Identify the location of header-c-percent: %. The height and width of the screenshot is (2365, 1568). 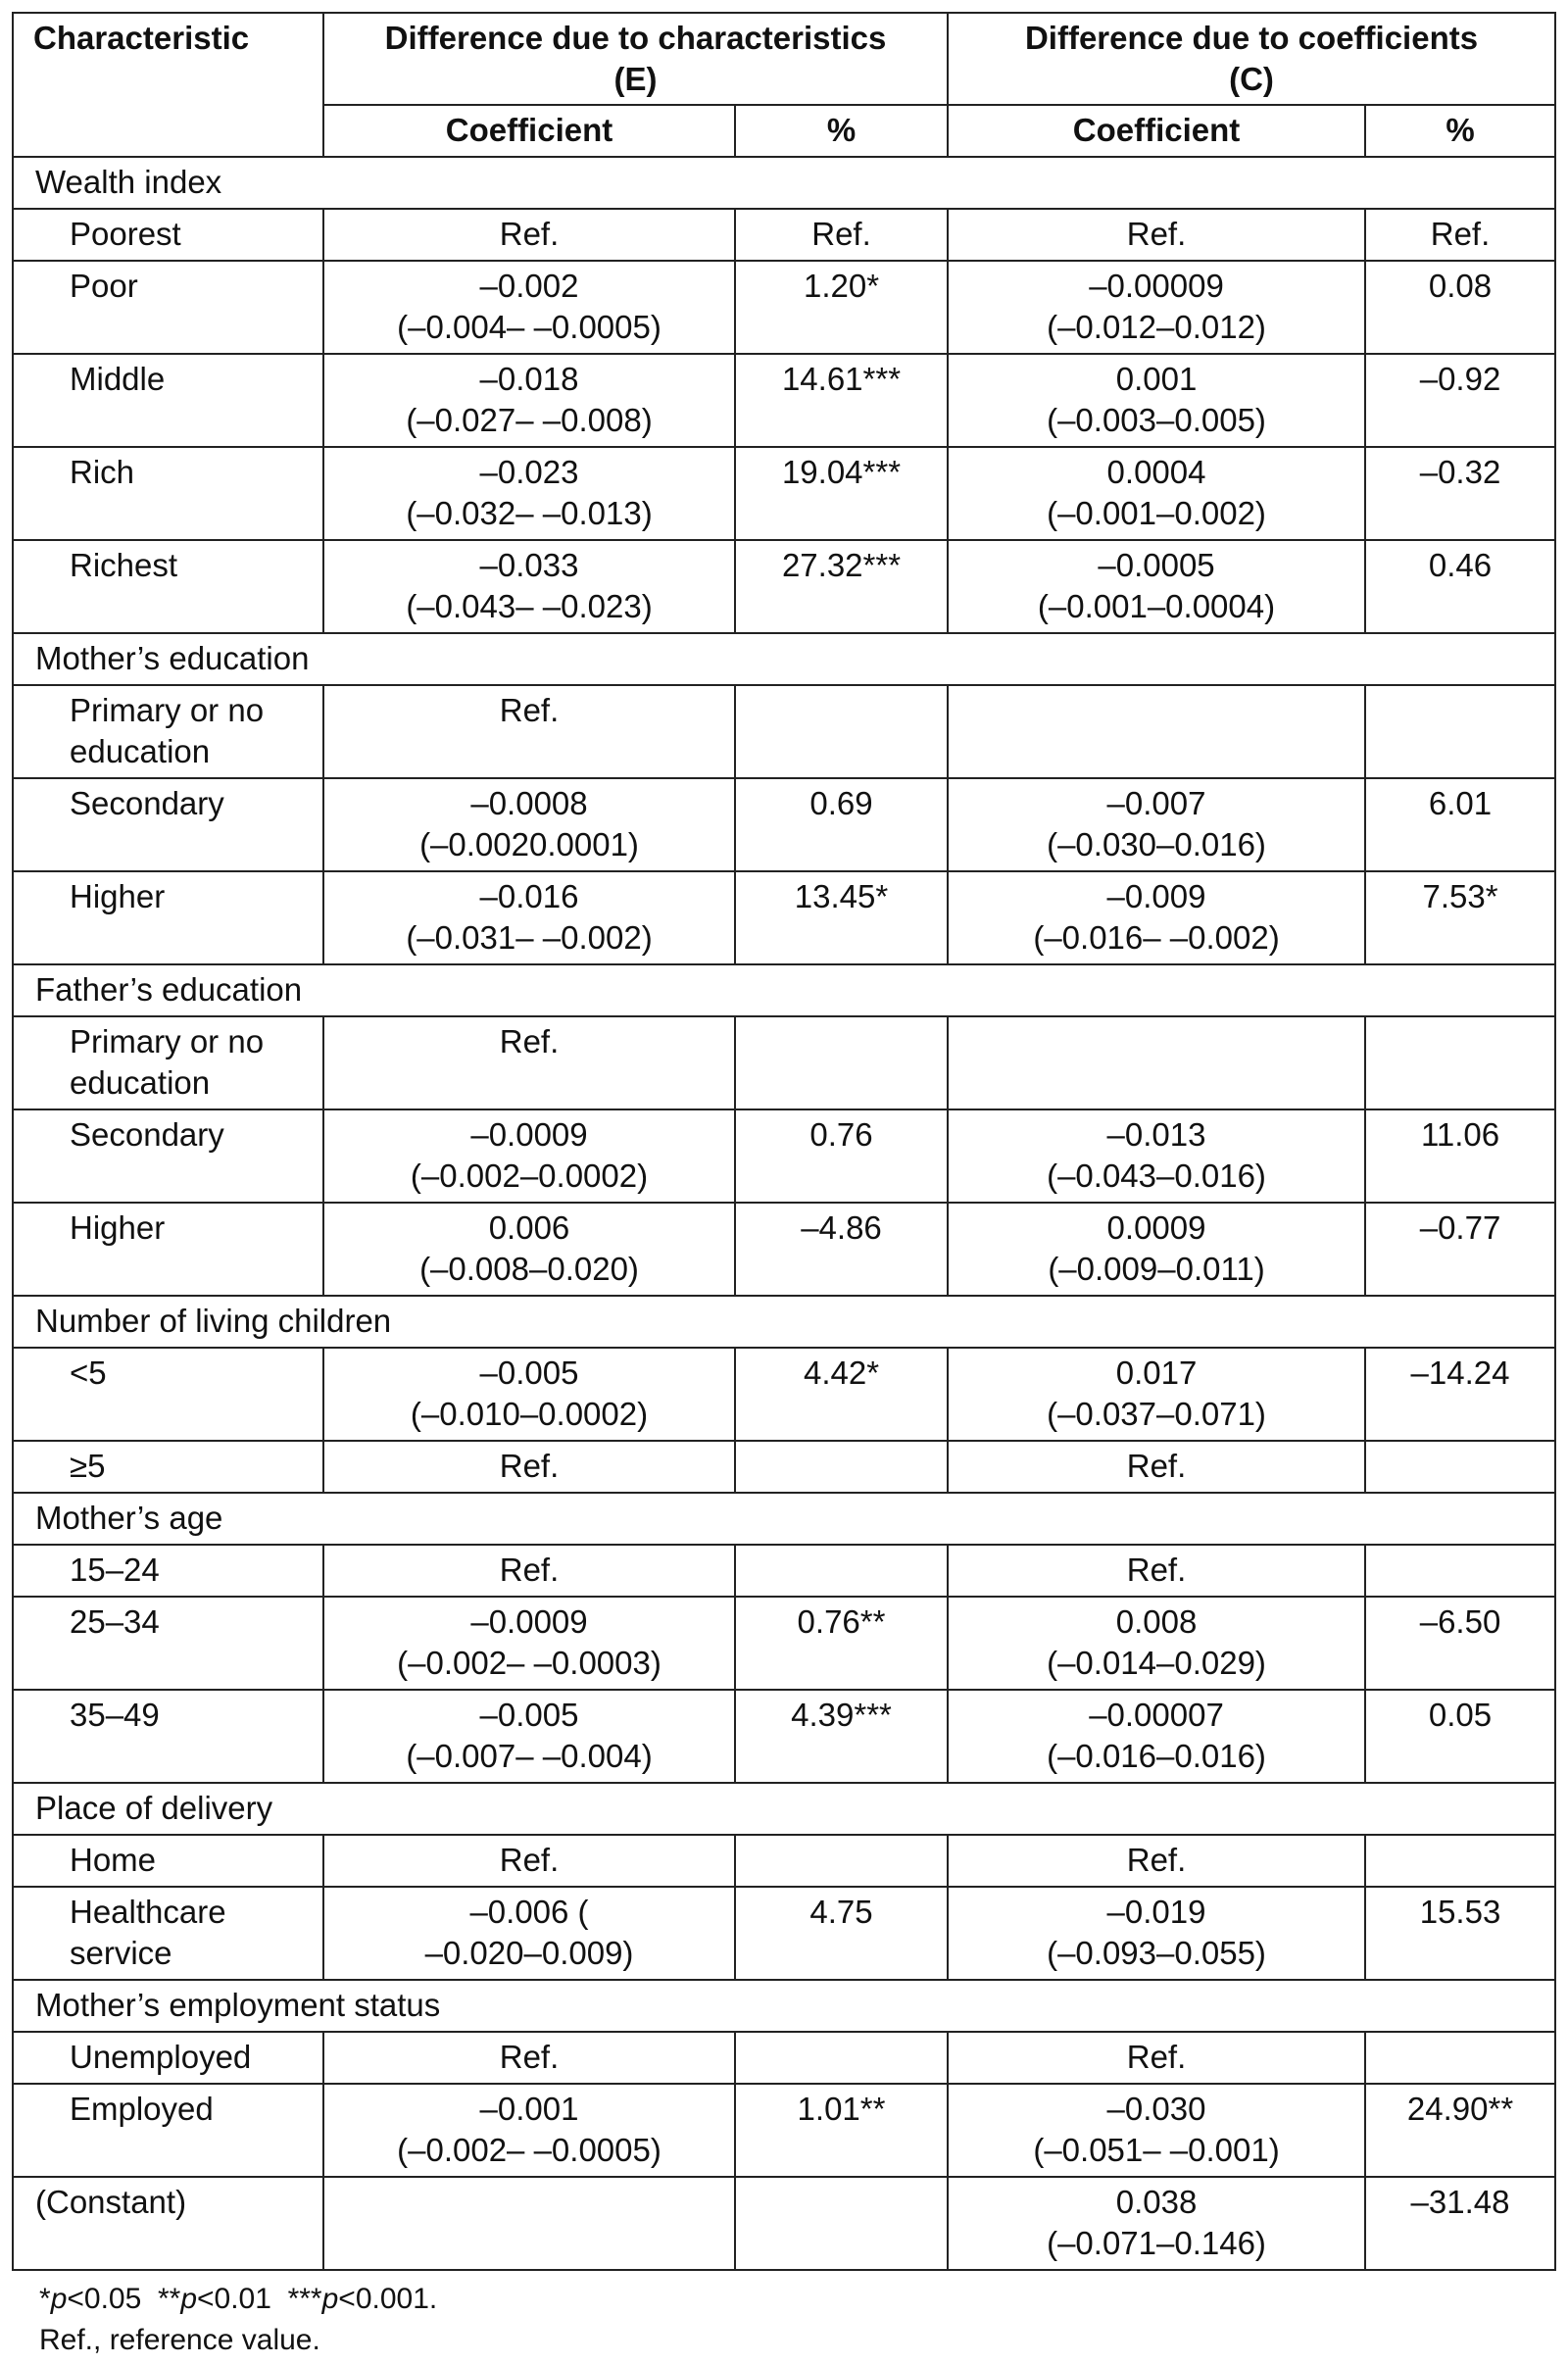
(1460, 131).